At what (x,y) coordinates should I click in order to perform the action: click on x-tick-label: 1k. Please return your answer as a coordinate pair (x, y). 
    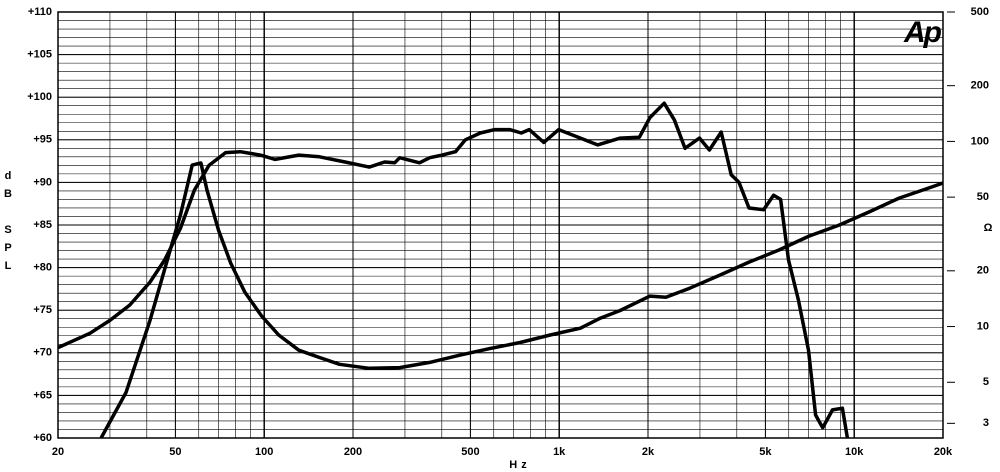
    Looking at the image, I should click on (559, 452).